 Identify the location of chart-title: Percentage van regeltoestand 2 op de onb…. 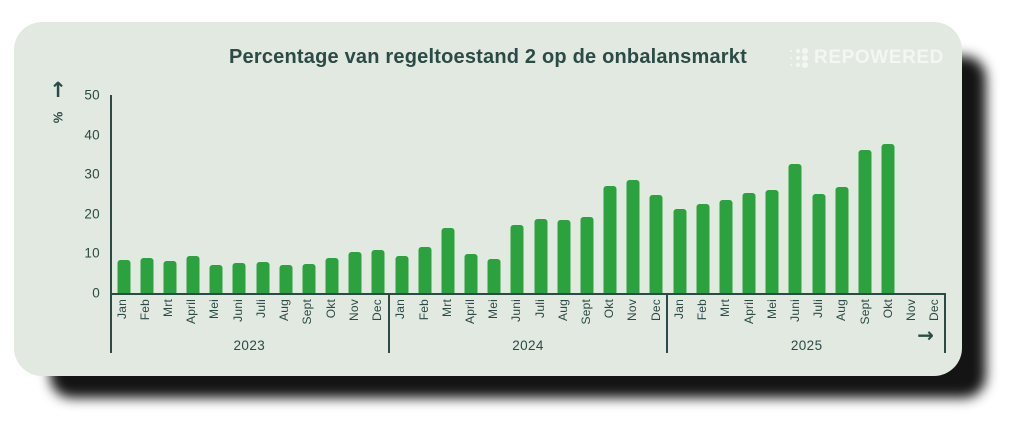
(488, 57).